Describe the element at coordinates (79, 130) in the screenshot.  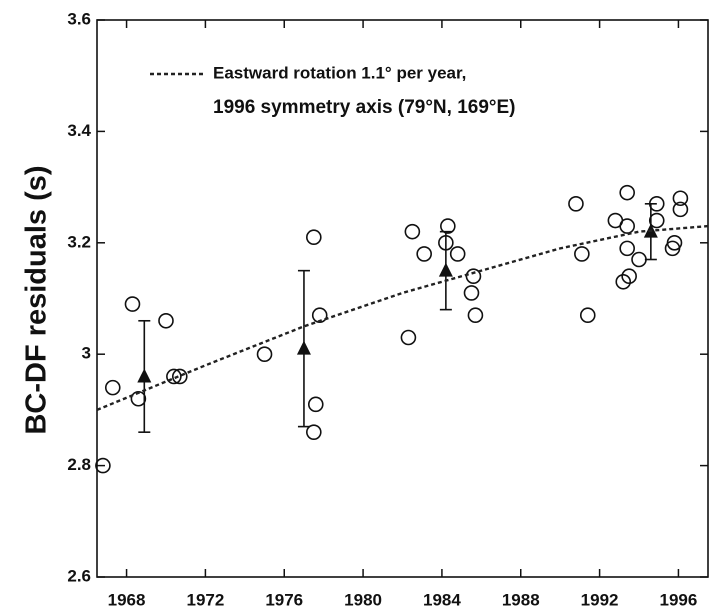
I see `y-tick-label: 3.4` at that location.